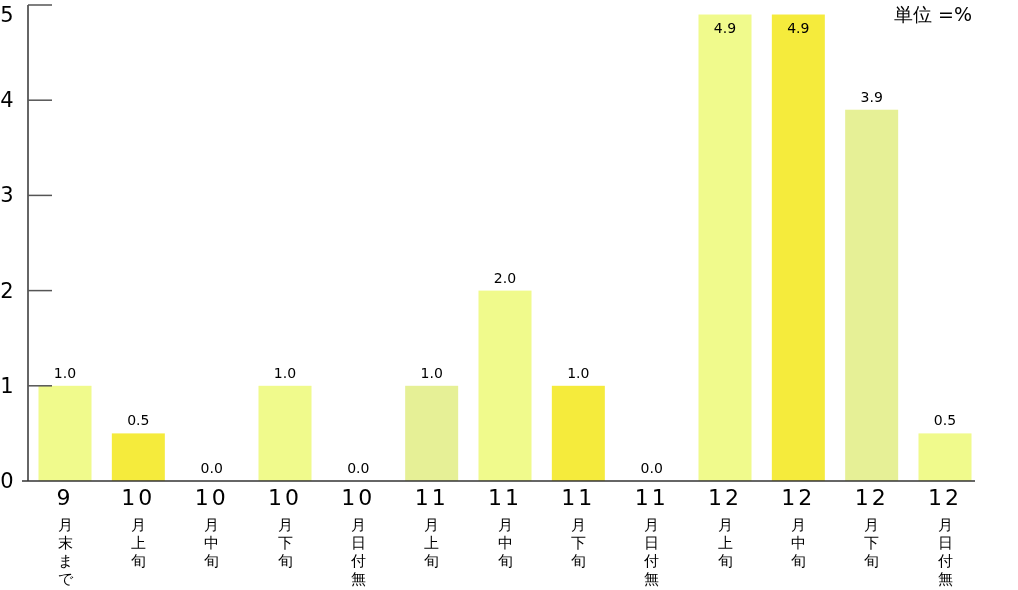 This screenshot has height=590, width=1018. What do you see at coordinates (7, 100) in the screenshot?
I see `y-tick-label: 4` at bounding box center [7, 100].